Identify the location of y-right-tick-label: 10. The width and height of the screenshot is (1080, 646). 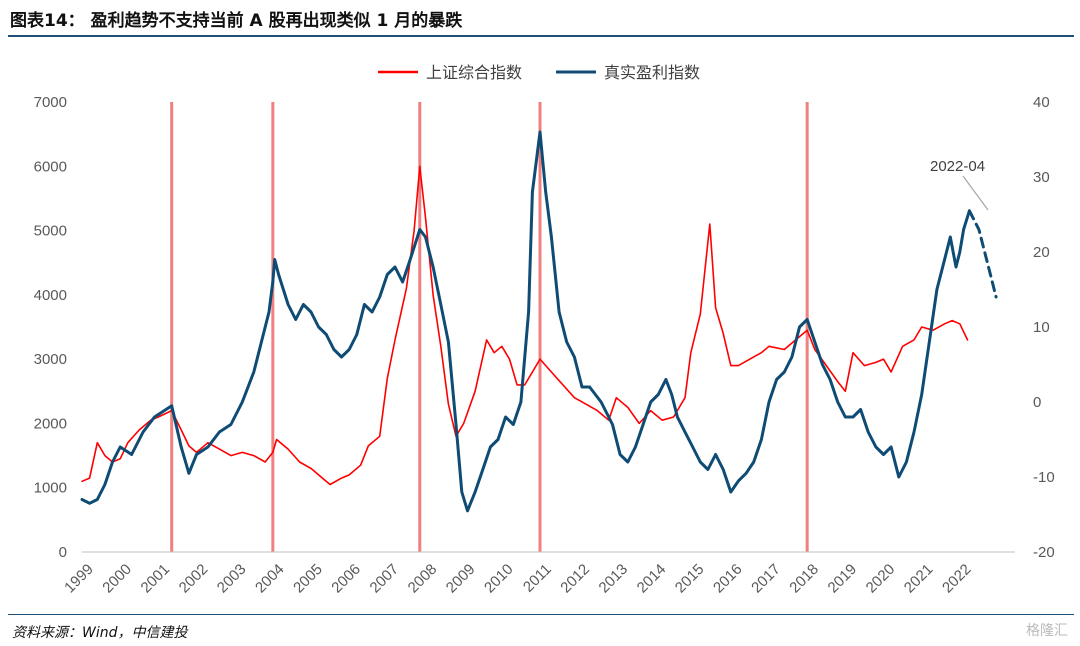
(1041, 327).